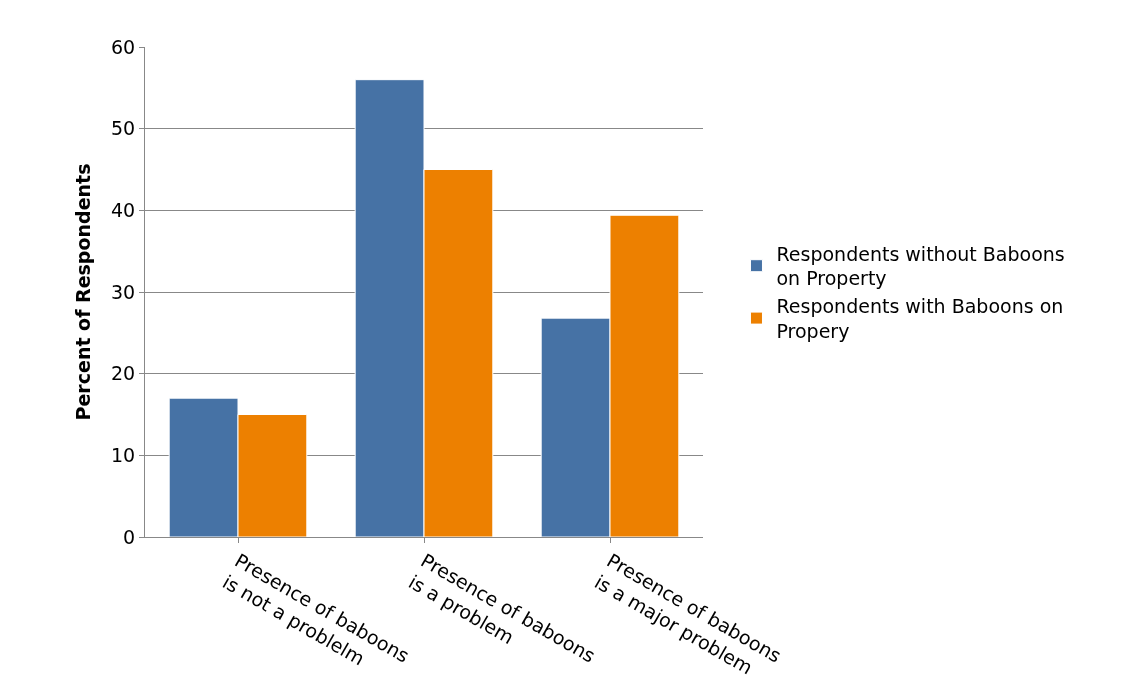 The height and width of the screenshot is (700, 1127). Describe the element at coordinates (123, 373) in the screenshot. I see `y-tick-label: 20` at that location.